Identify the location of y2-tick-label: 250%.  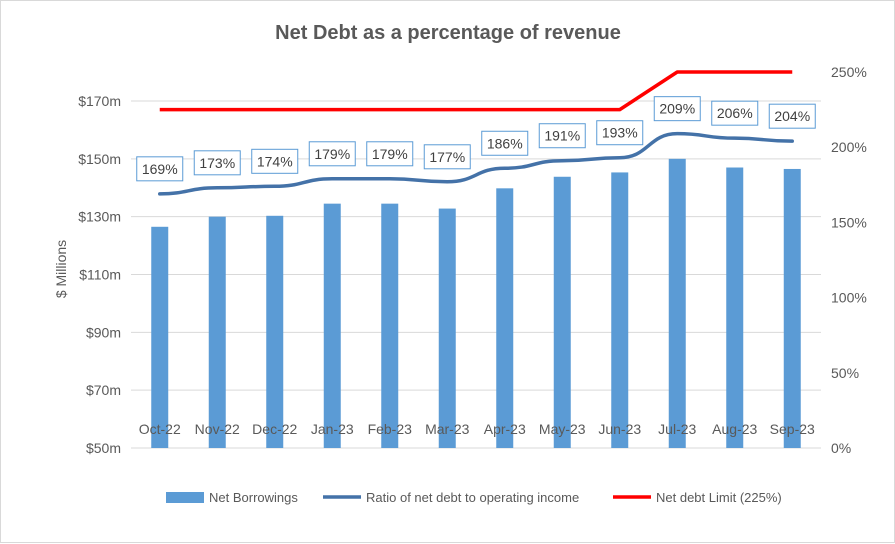
(849, 72).